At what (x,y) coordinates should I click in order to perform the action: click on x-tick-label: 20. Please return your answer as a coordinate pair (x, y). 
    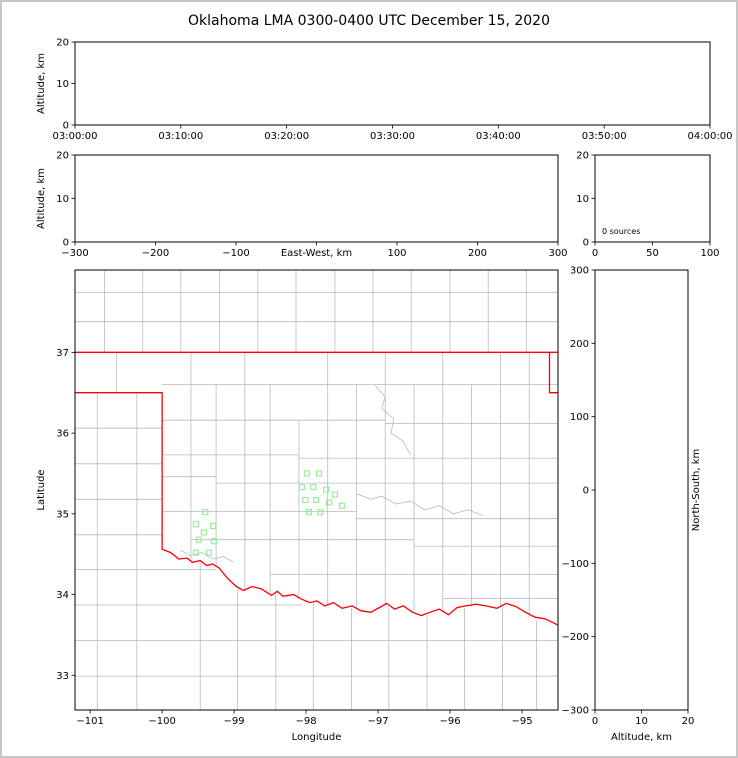
    Looking at the image, I should click on (688, 721).